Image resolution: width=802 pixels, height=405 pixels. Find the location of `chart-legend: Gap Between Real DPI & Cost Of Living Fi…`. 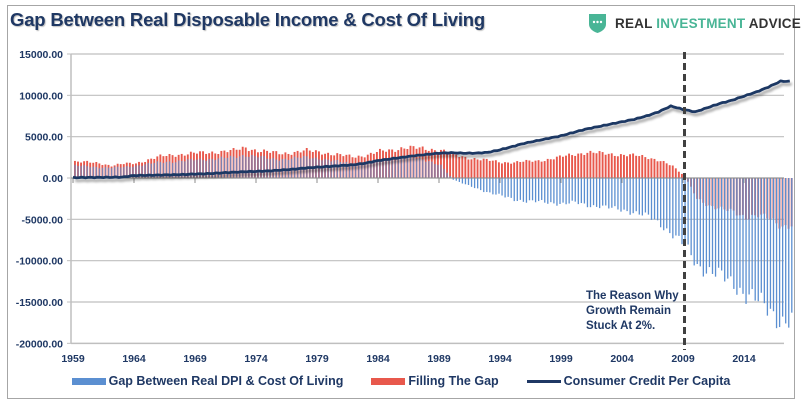

chart-legend: Gap Between Real DPI & Cost Of Living Fi… is located at coordinates (401, 381).